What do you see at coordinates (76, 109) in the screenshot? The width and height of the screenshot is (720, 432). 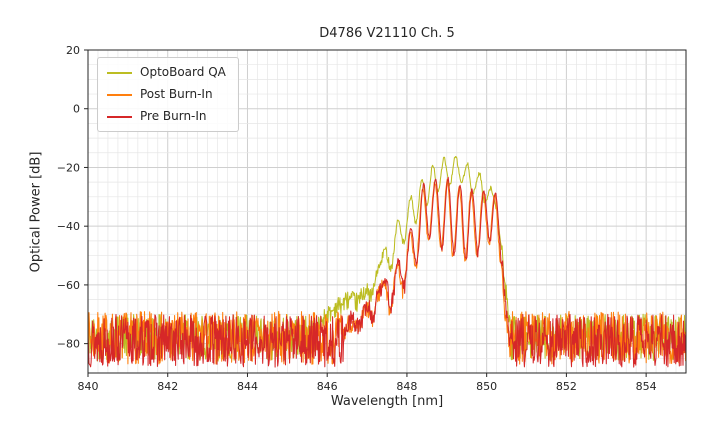 I see `svg-text: 0` at bounding box center [76, 109].